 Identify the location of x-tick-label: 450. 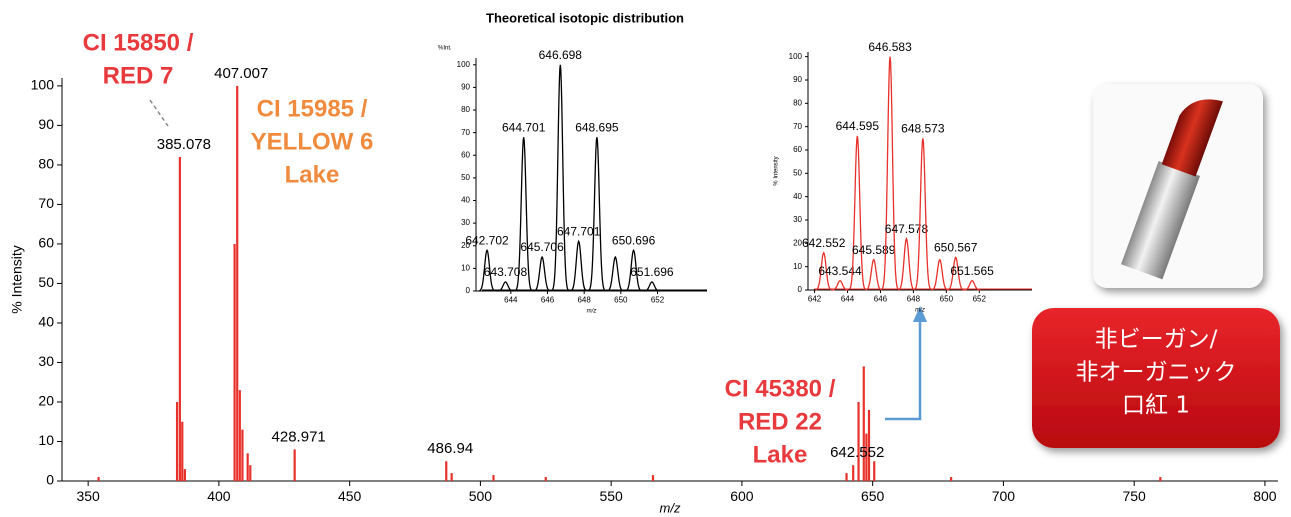
(350, 496).